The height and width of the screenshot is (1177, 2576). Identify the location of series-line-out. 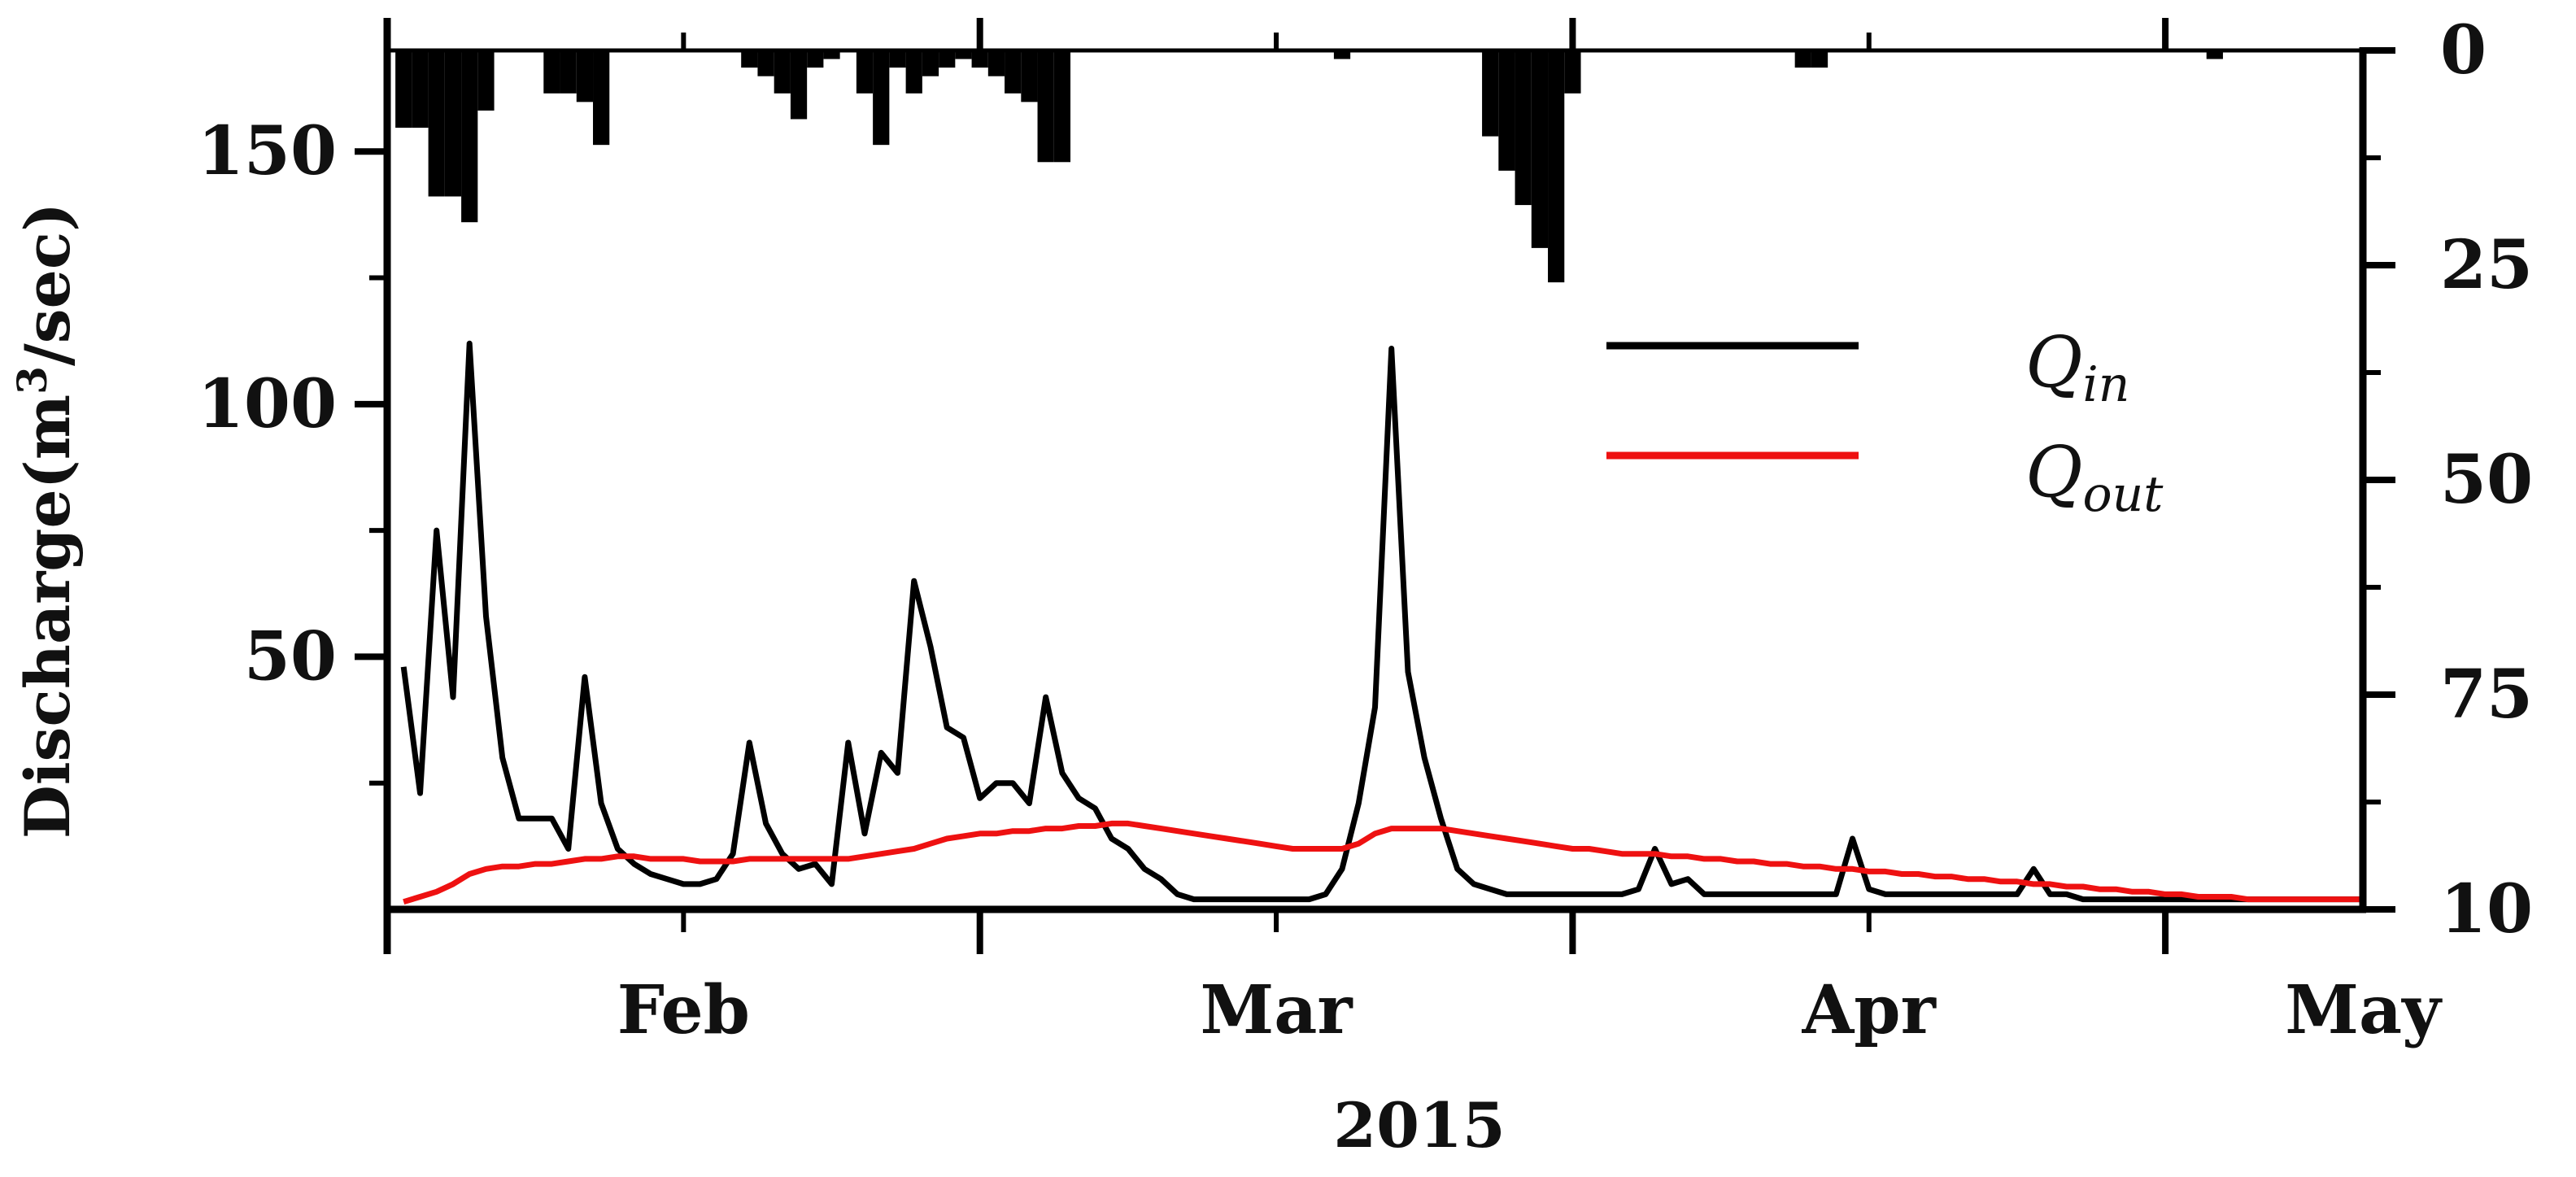
(1383, 862).